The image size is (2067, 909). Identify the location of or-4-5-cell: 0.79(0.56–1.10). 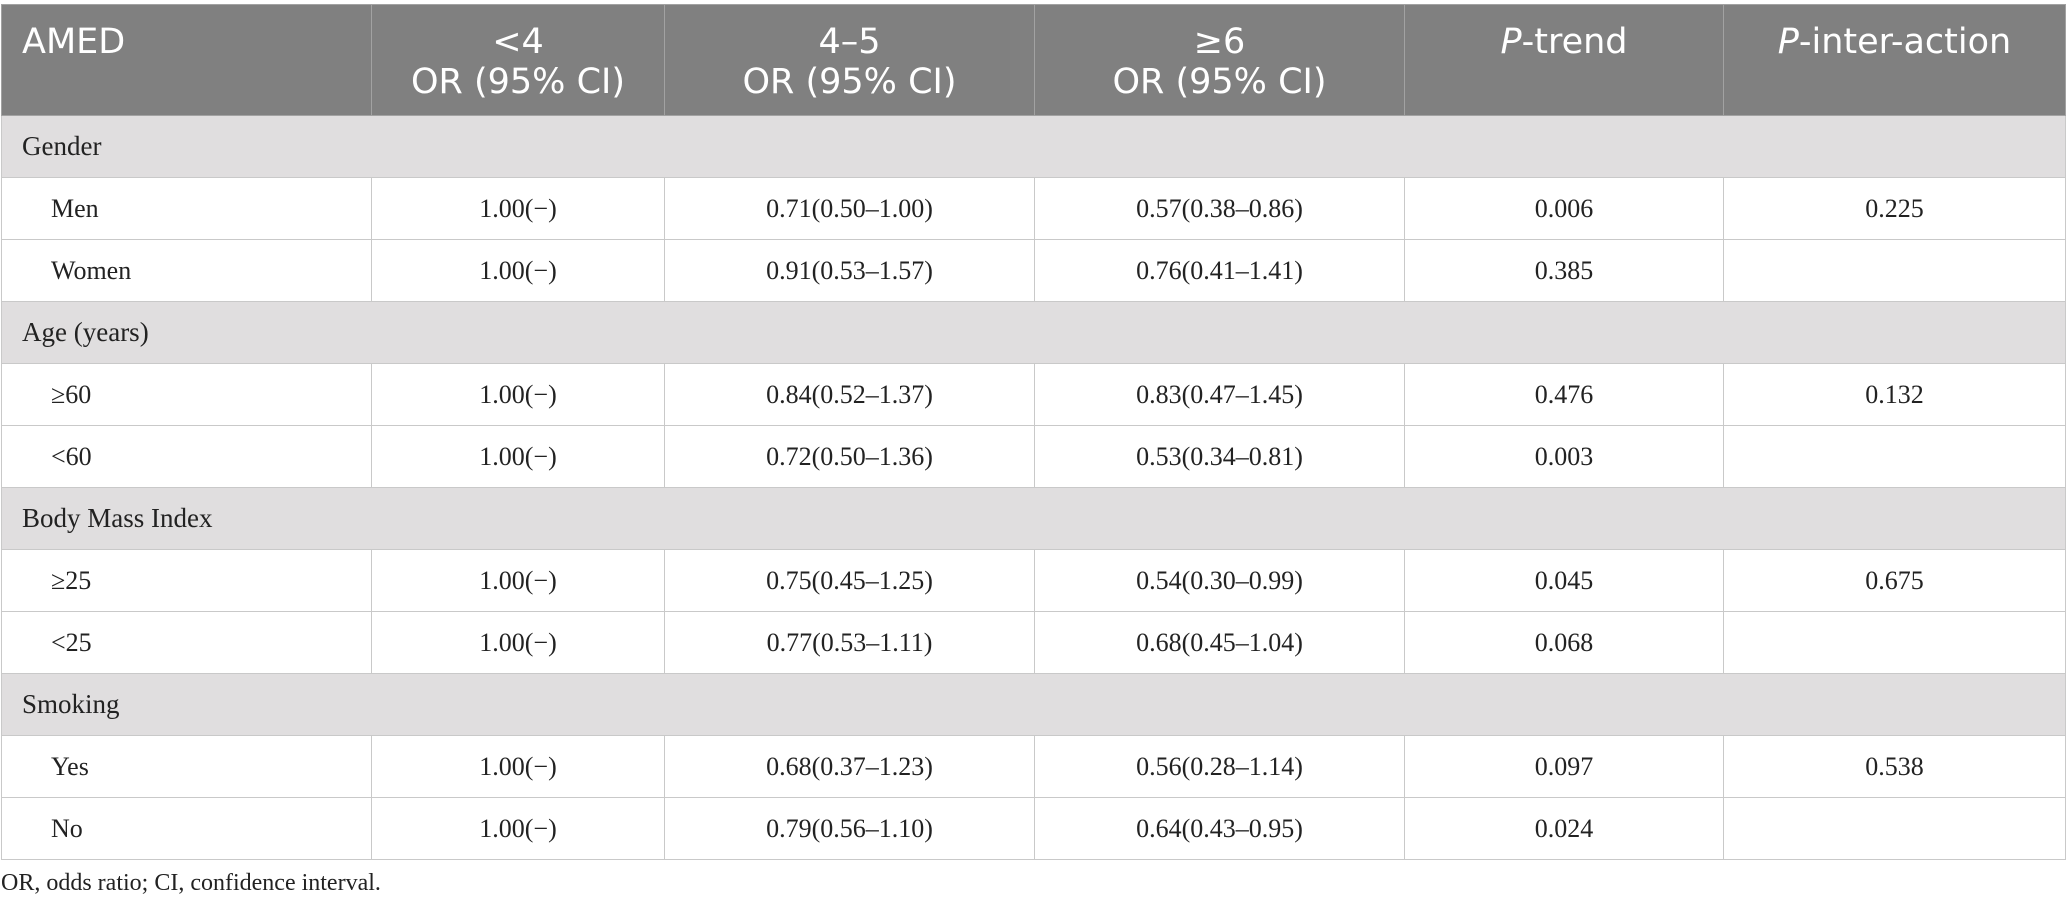
(849, 828).